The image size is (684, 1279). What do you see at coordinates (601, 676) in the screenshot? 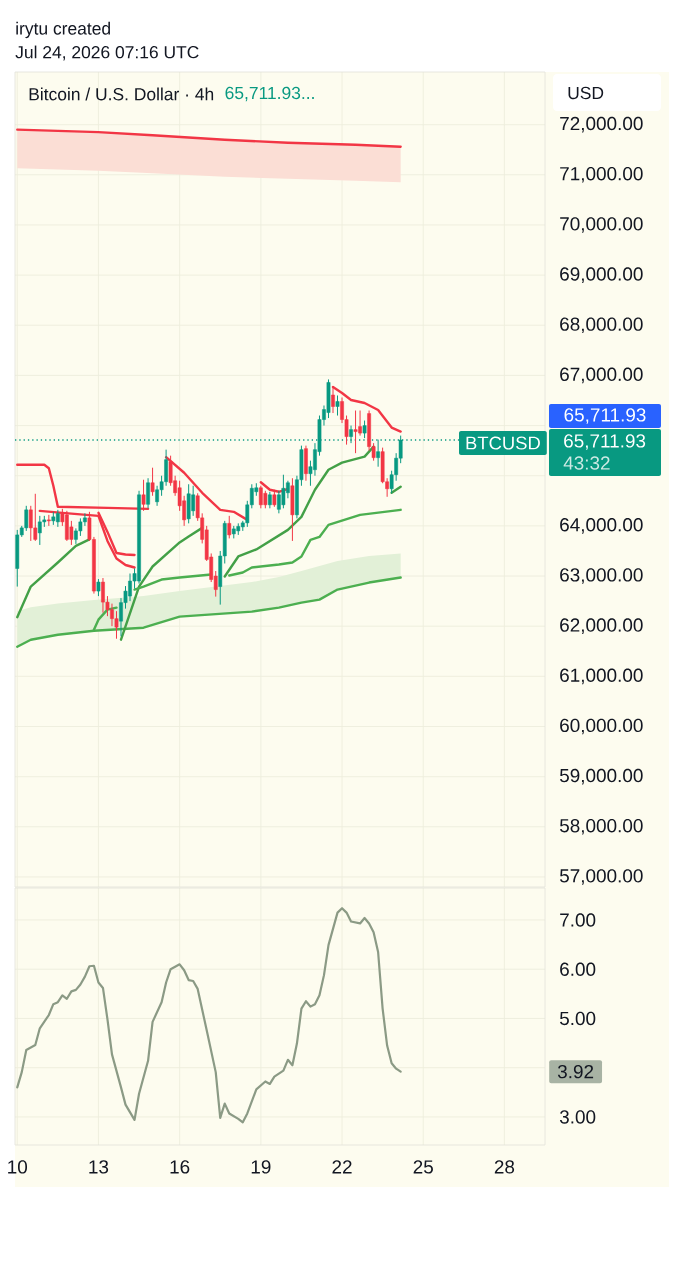
I see `y-tick-label: 61,000.00` at bounding box center [601, 676].